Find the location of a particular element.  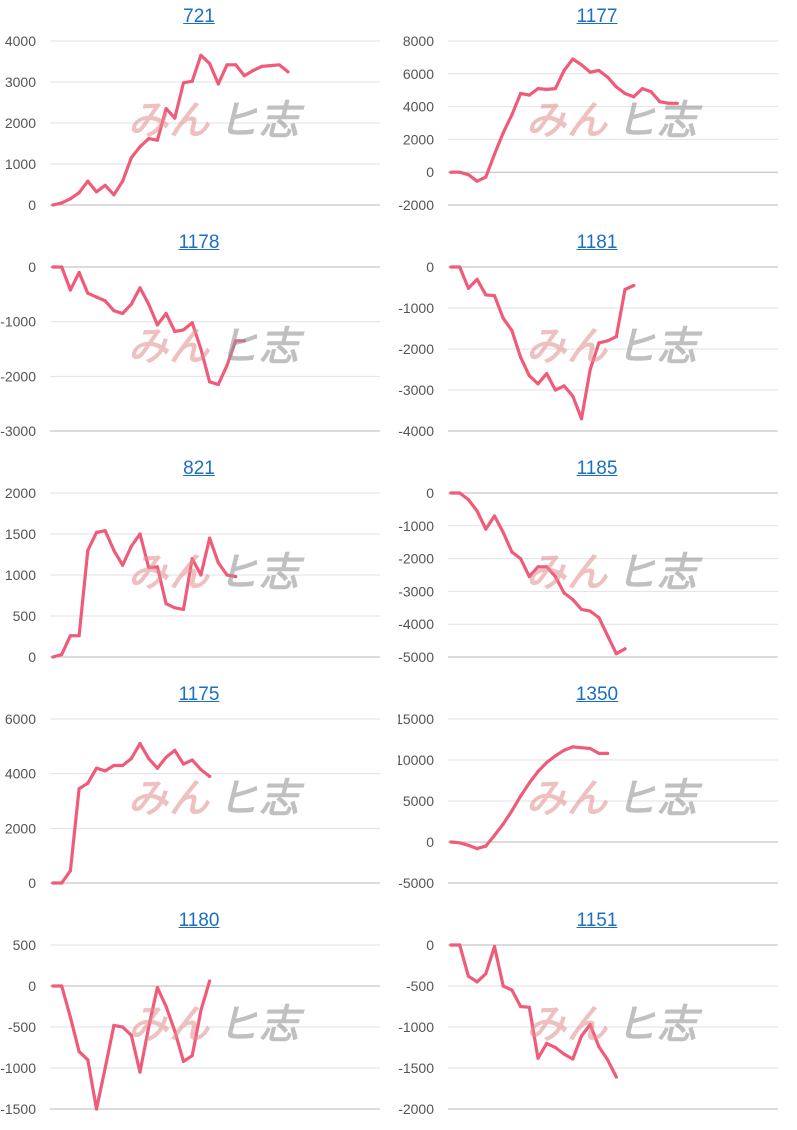

chart-title-link: 1177 is located at coordinates (597, 16).